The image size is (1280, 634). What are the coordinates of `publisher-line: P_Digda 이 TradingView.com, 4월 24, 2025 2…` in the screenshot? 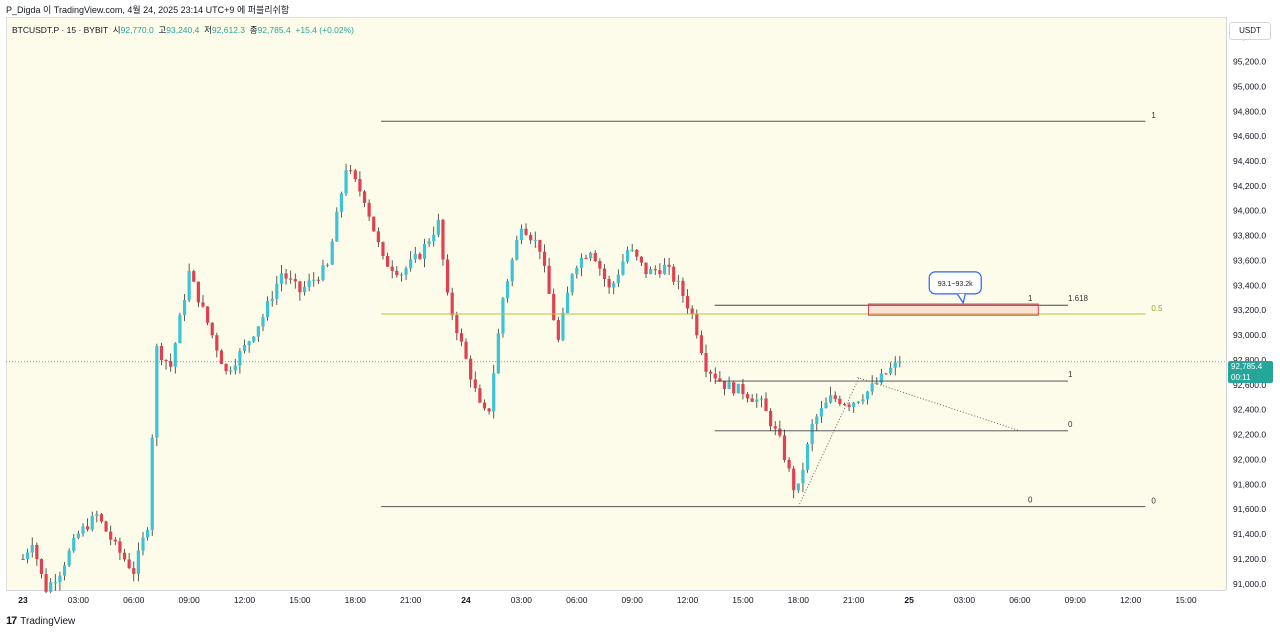 It's located at (148, 10).